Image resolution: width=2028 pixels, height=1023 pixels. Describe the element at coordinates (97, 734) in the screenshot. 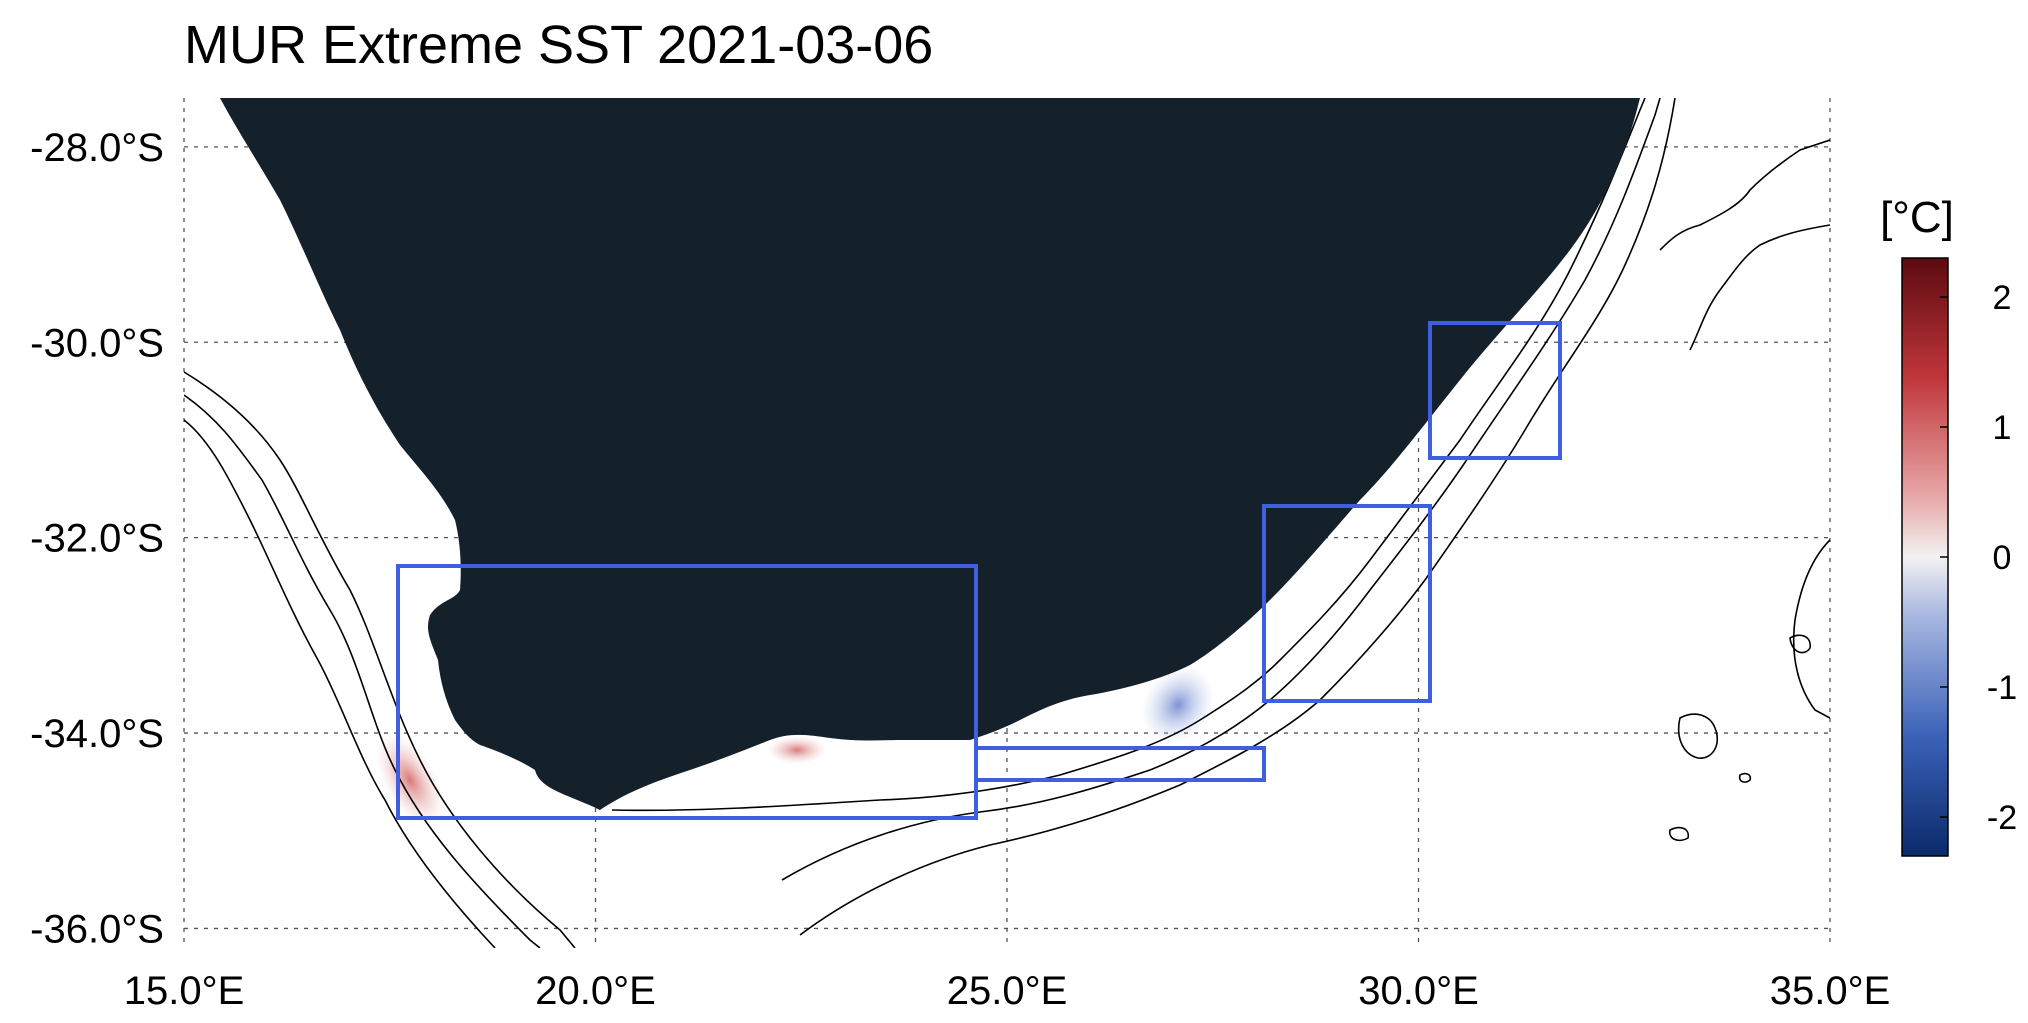

I see `lat-tick-label: -34.0°S` at that location.